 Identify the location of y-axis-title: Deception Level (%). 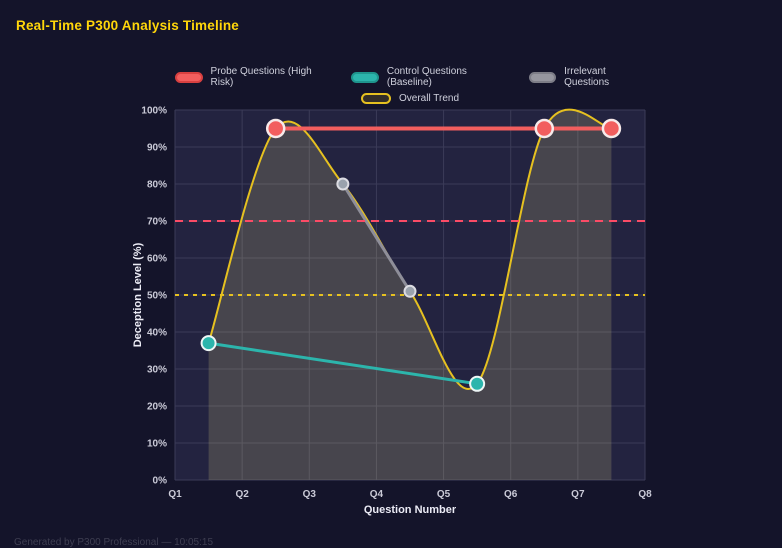
(138, 294).